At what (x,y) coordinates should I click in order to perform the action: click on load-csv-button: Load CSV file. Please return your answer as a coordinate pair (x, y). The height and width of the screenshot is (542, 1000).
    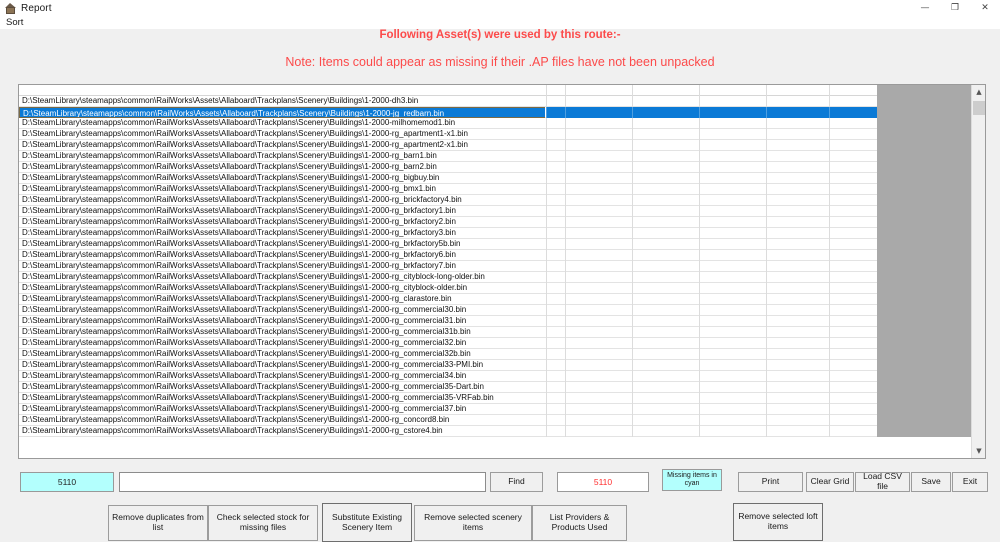
    Looking at the image, I should click on (882, 481).